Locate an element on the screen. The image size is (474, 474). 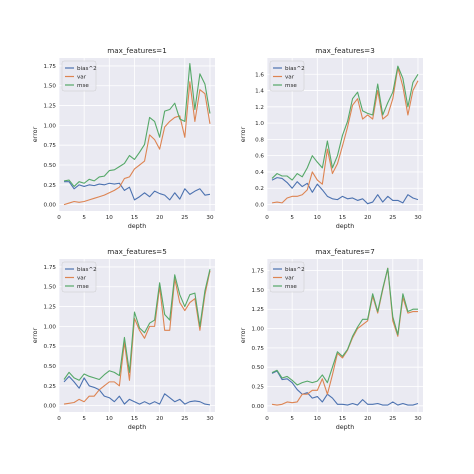
chart-title: max_features=3 is located at coordinates (345, 50).